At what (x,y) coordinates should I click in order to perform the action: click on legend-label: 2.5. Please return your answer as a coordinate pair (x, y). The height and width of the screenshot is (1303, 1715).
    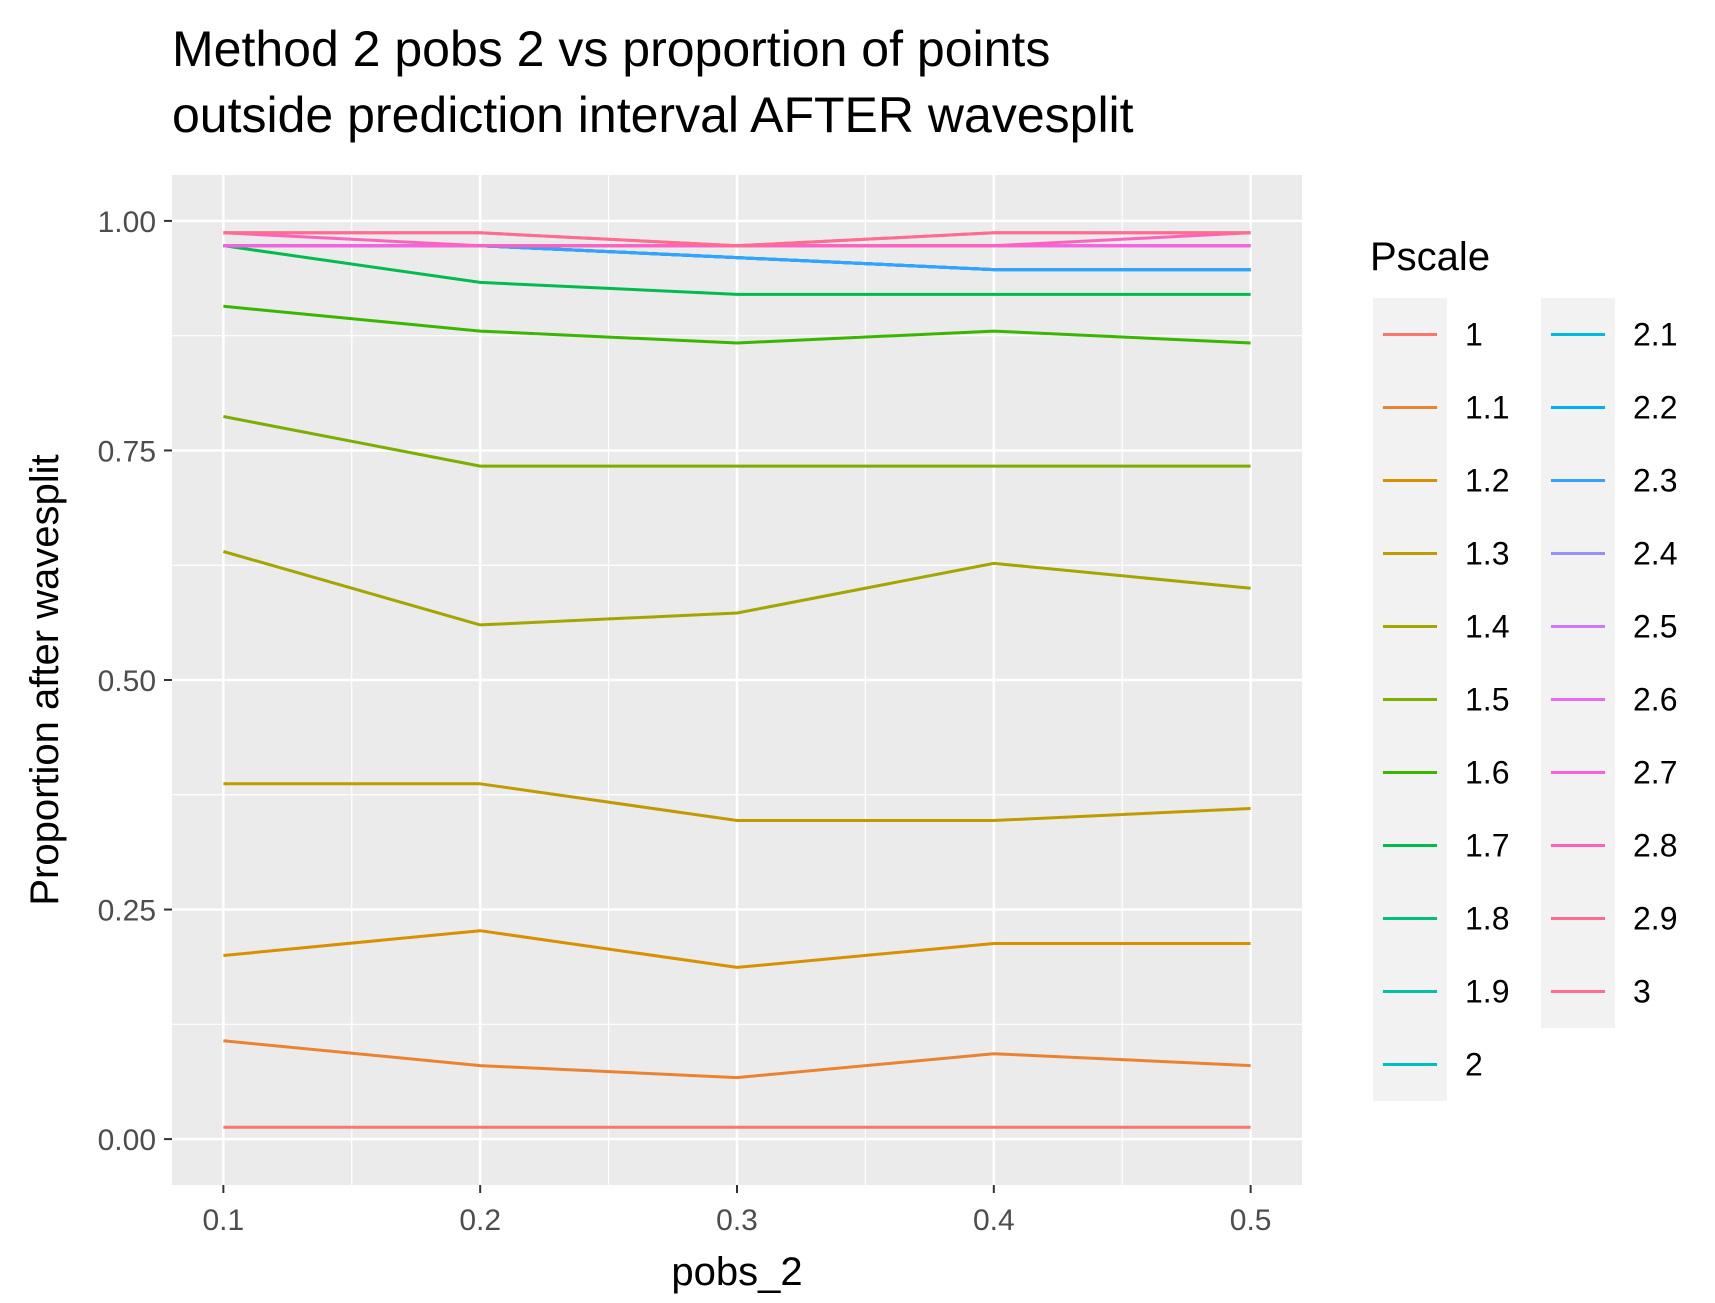
    Looking at the image, I should click on (1655, 627).